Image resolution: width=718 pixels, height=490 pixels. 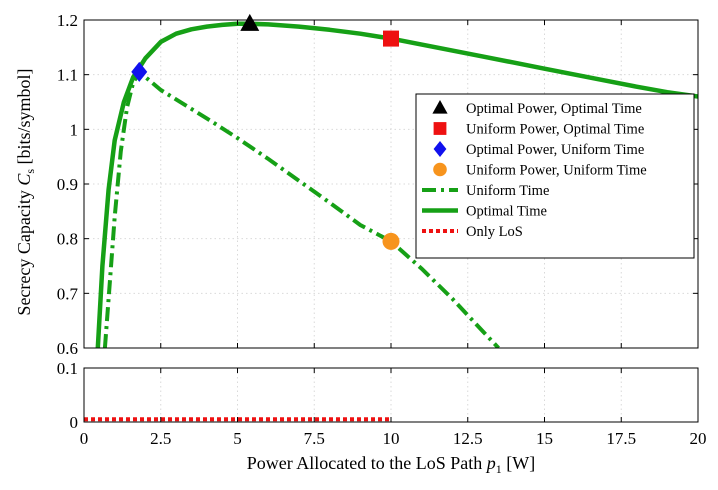 What do you see at coordinates (391, 241) in the screenshot?
I see `marker-uniform-power-uniform-time` at bounding box center [391, 241].